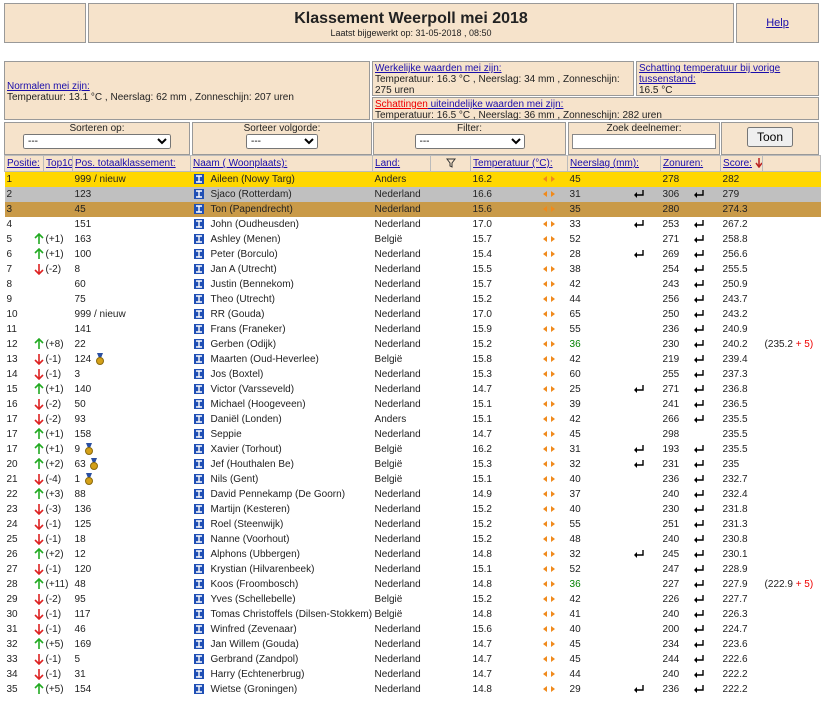 The width and height of the screenshot is (823, 704). Describe the element at coordinates (282, 141) in the screenshot. I see `order-select: ---` at that location.